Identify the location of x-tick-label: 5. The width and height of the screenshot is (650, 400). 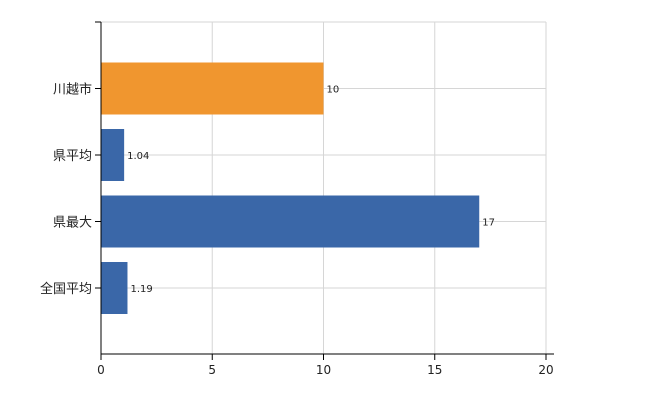
(212, 370).